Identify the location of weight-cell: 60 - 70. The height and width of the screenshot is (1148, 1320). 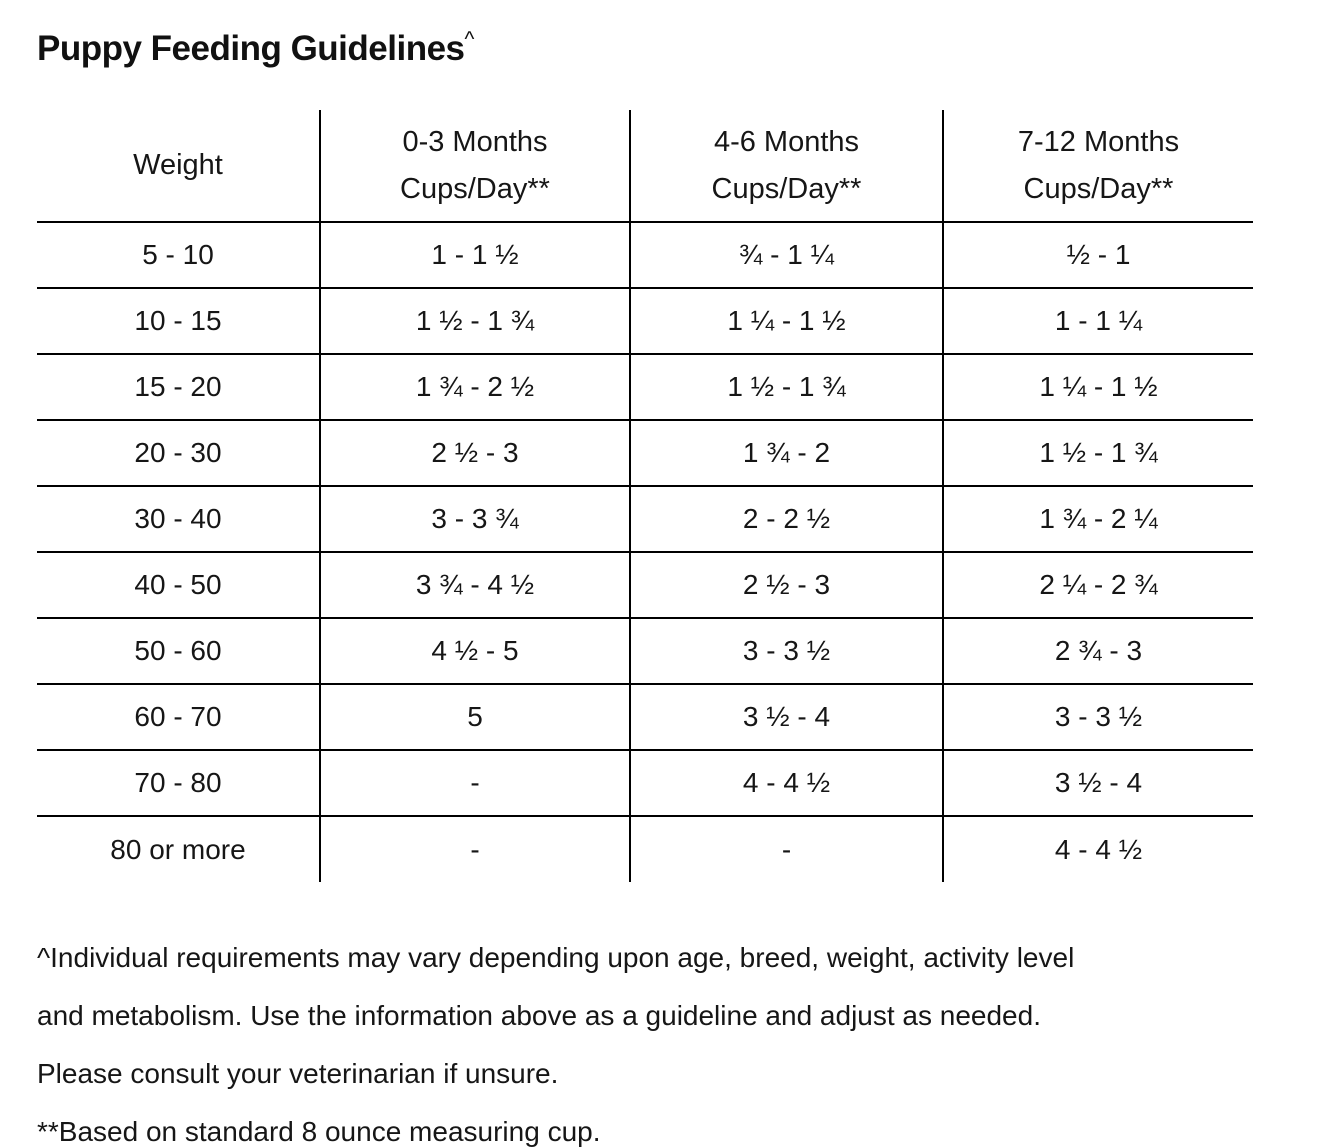
(178, 717).